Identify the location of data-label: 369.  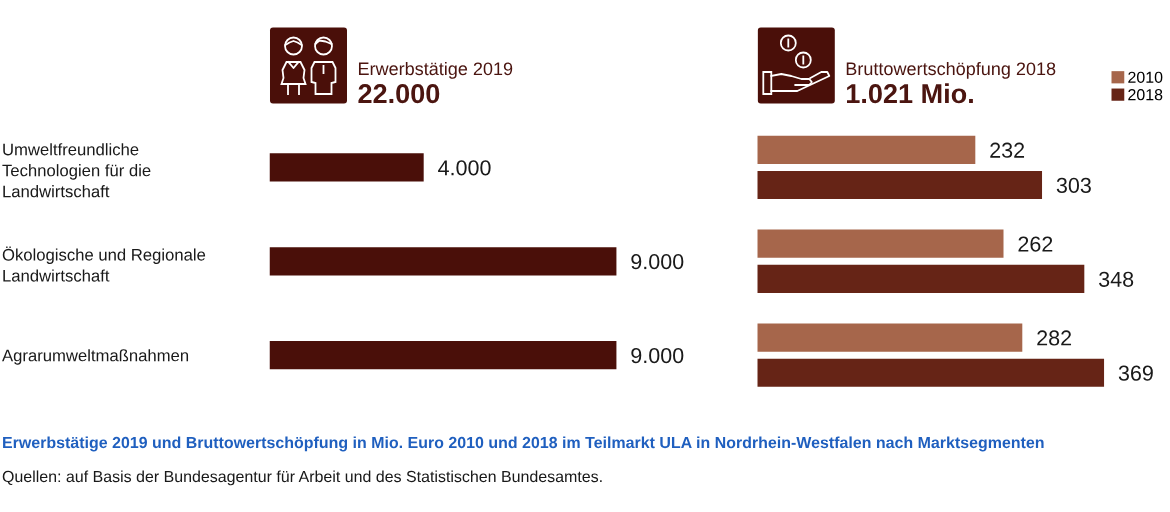
(1135, 373).